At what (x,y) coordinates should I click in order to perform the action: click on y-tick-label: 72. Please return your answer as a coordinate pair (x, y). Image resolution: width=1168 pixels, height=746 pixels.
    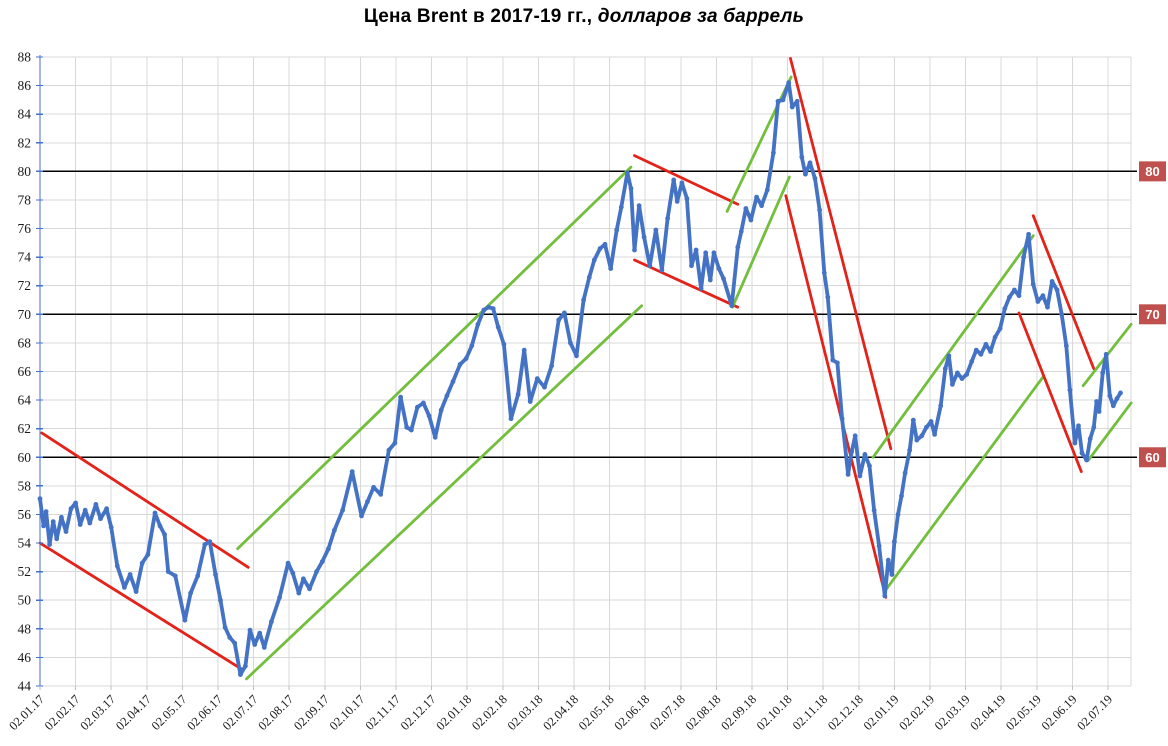
    Looking at the image, I should click on (25, 285).